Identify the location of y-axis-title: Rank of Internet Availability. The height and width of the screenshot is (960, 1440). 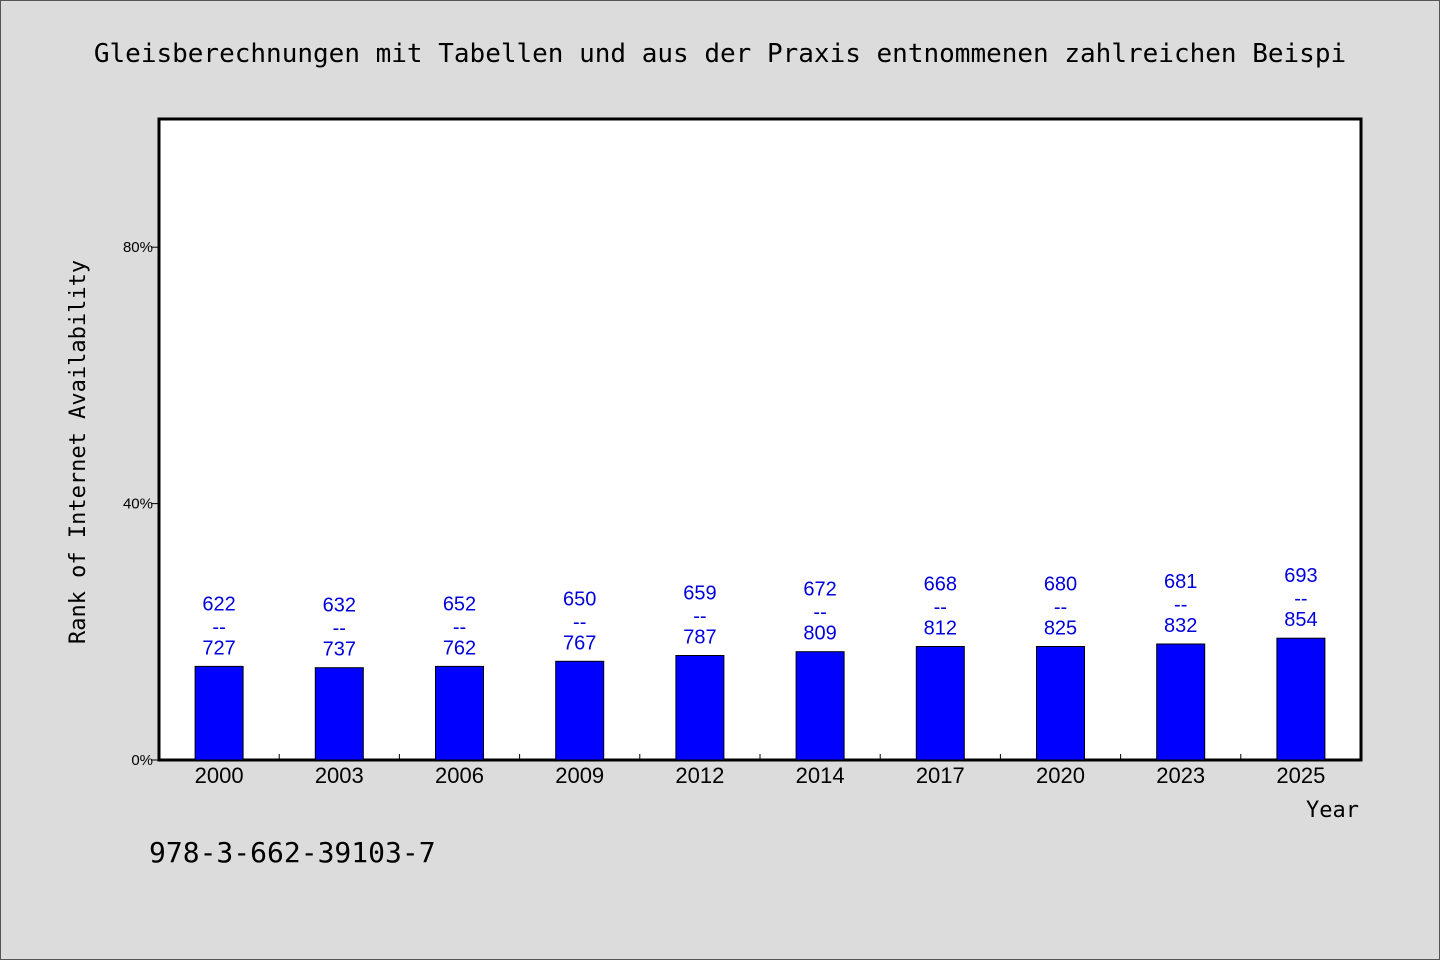
(78, 452).